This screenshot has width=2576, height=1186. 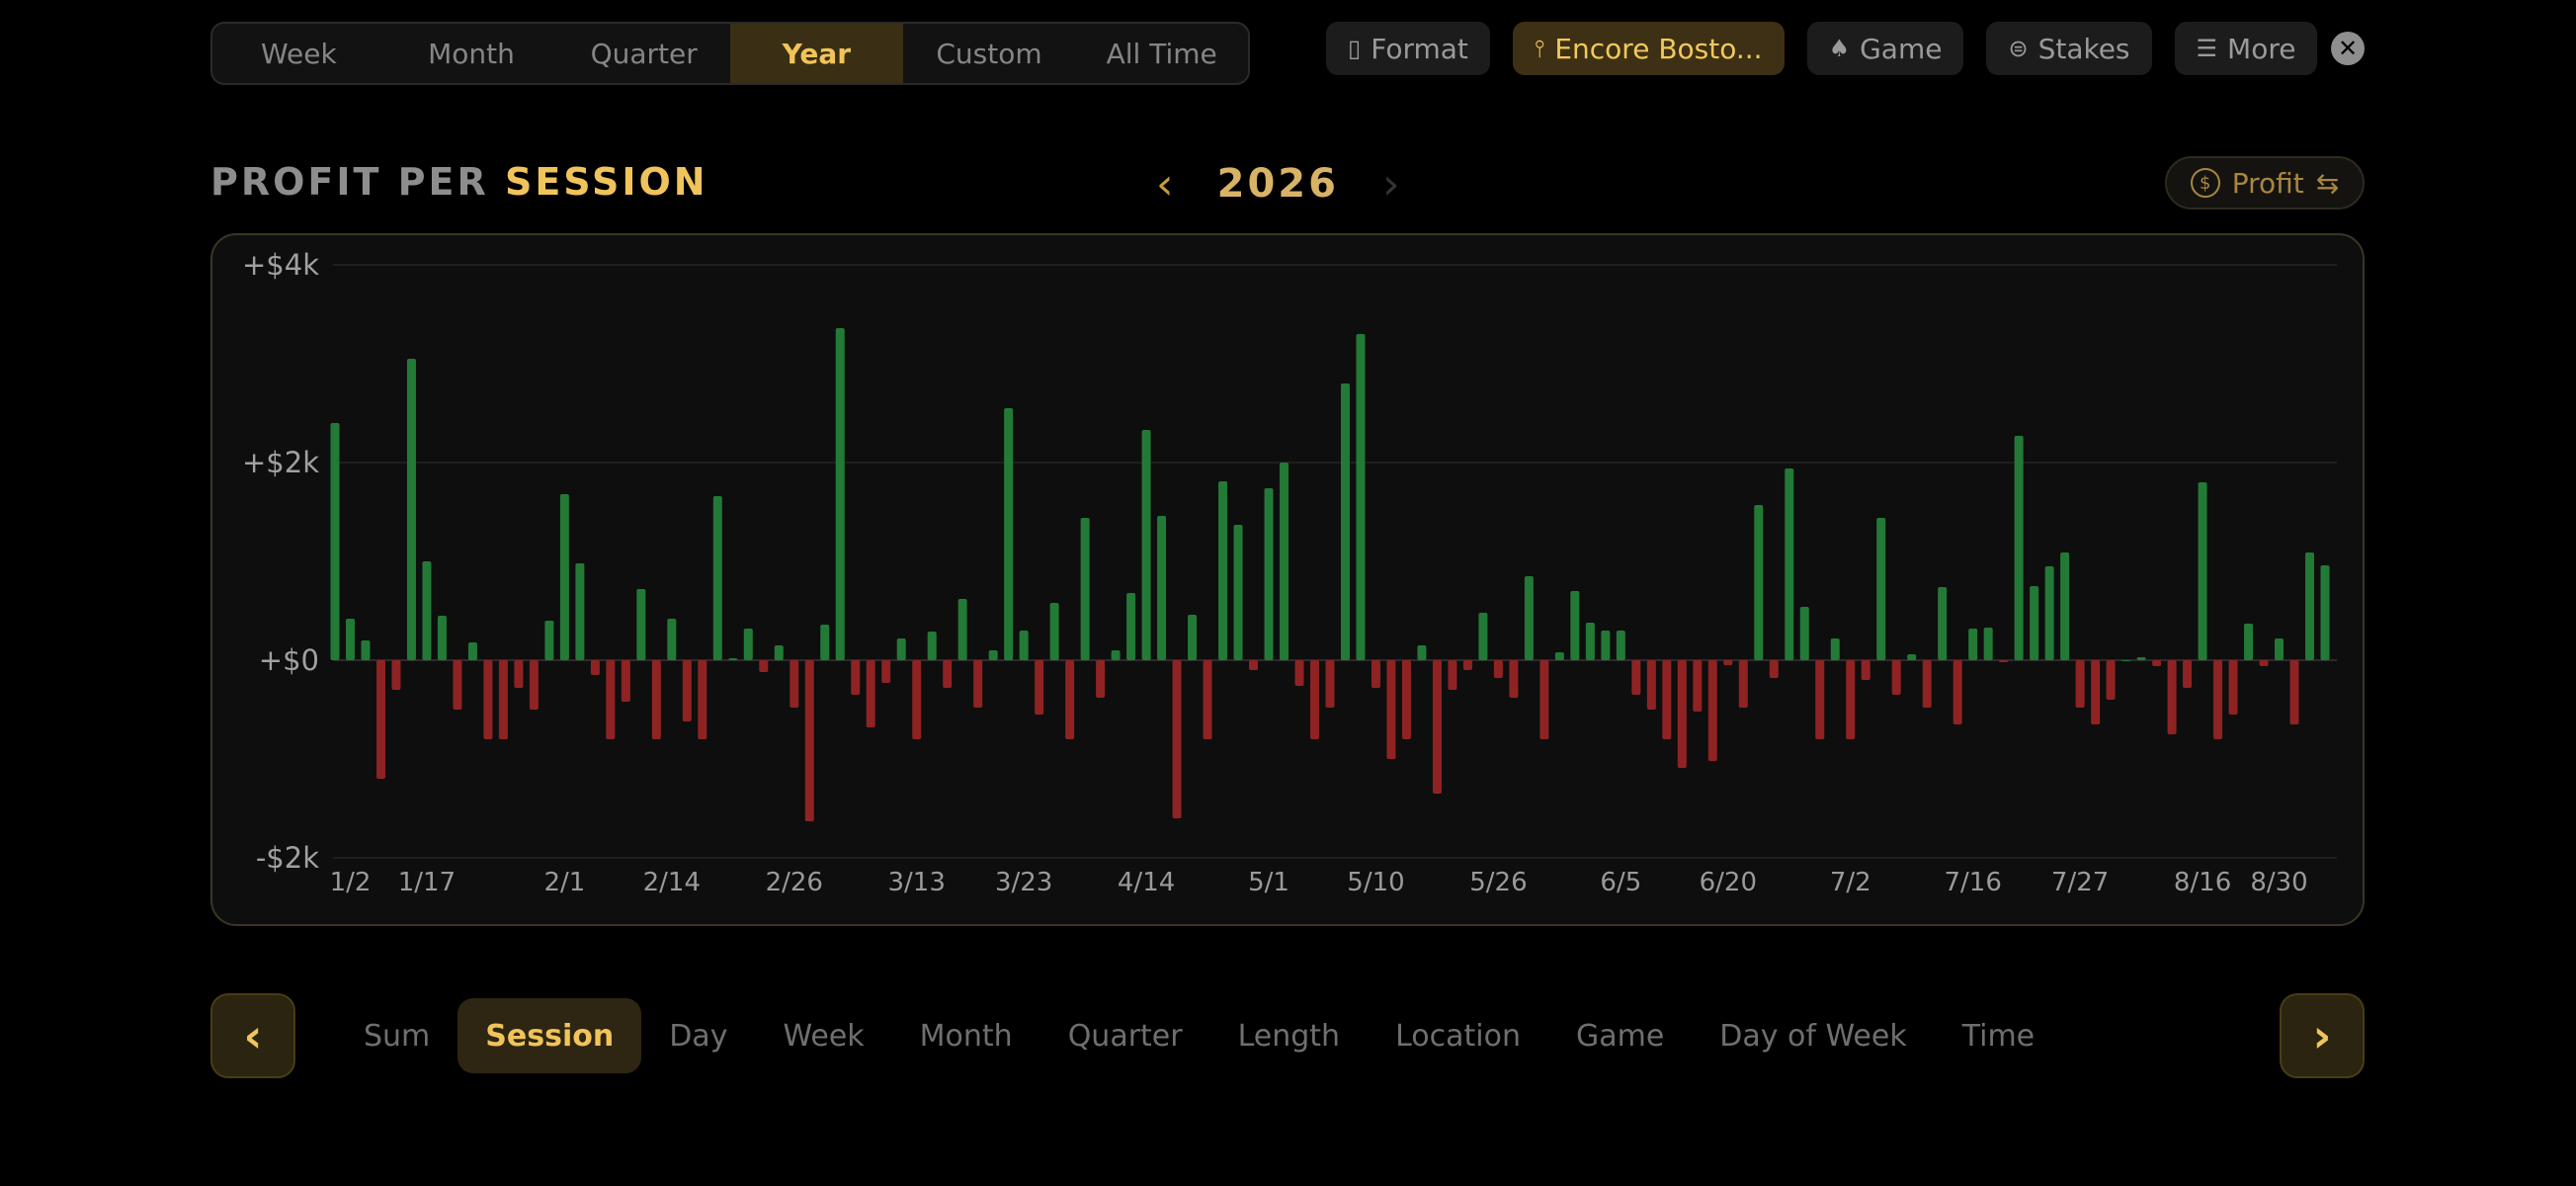 I want to click on group-session: Session, so click(x=549, y=1035).